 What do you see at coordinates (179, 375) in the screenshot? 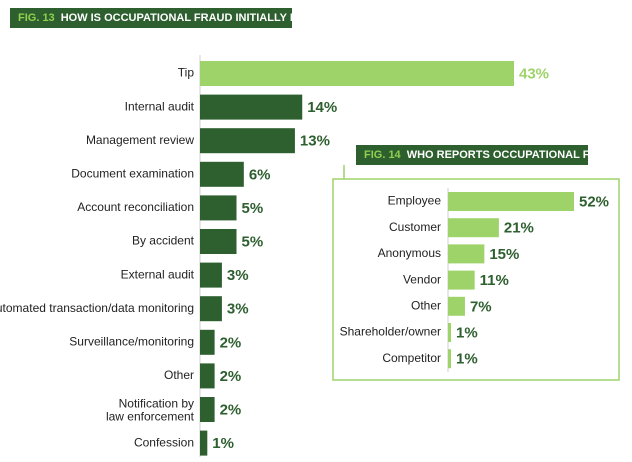
I see `fig13-category-label: Other` at bounding box center [179, 375].